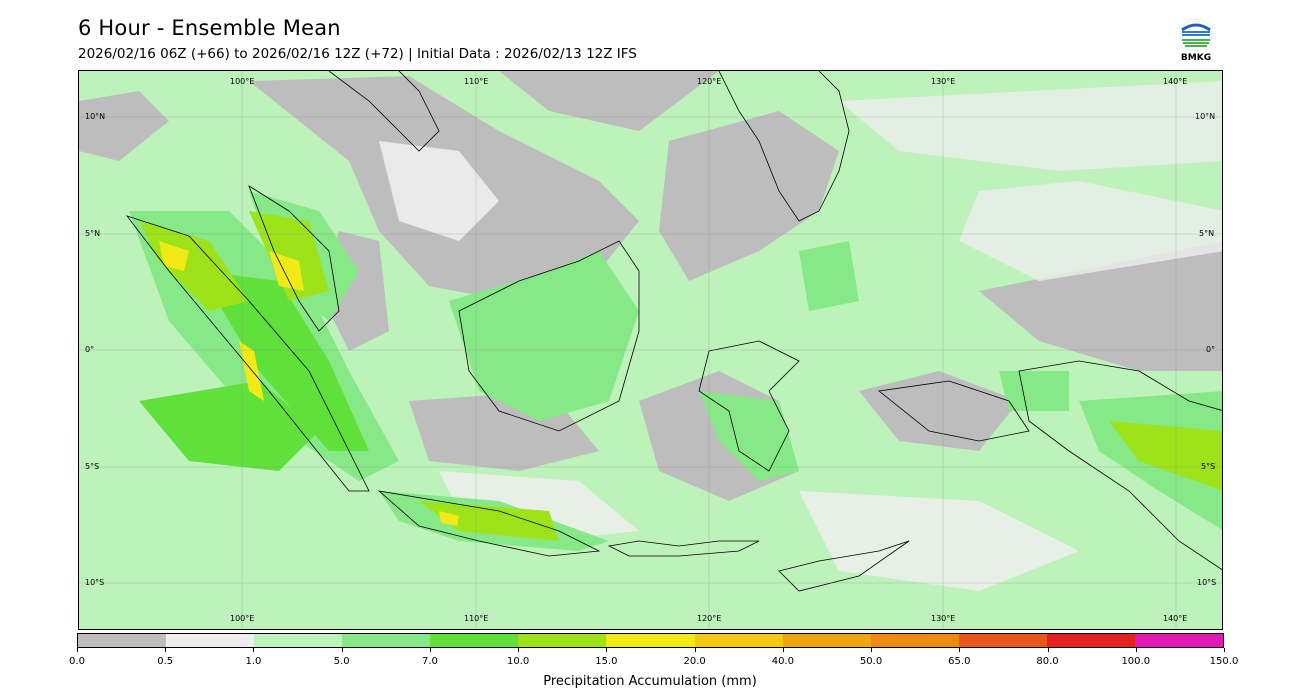 The width and height of the screenshot is (1300, 700). Describe the element at coordinates (1196, 58) in the screenshot. I see `logo-text: BMKG` at that location.